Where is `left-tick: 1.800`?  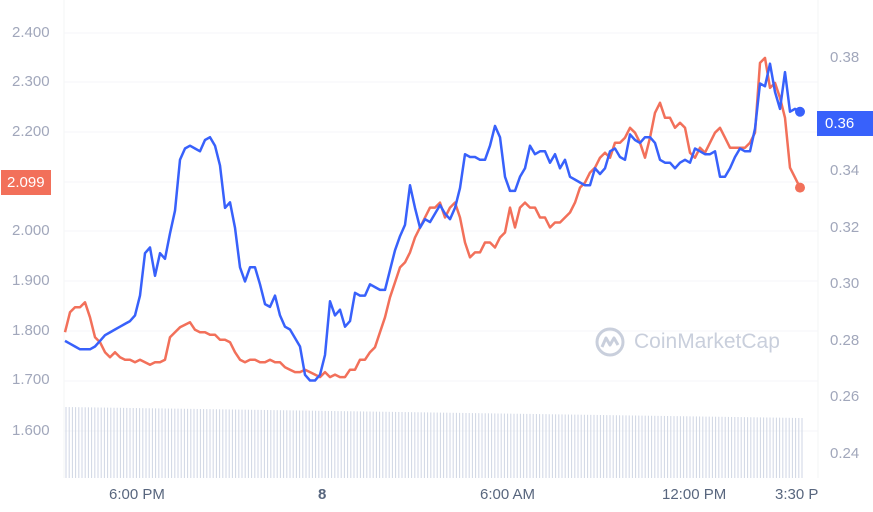
left-tick: 1.800 is located at coordinates (31, 330).